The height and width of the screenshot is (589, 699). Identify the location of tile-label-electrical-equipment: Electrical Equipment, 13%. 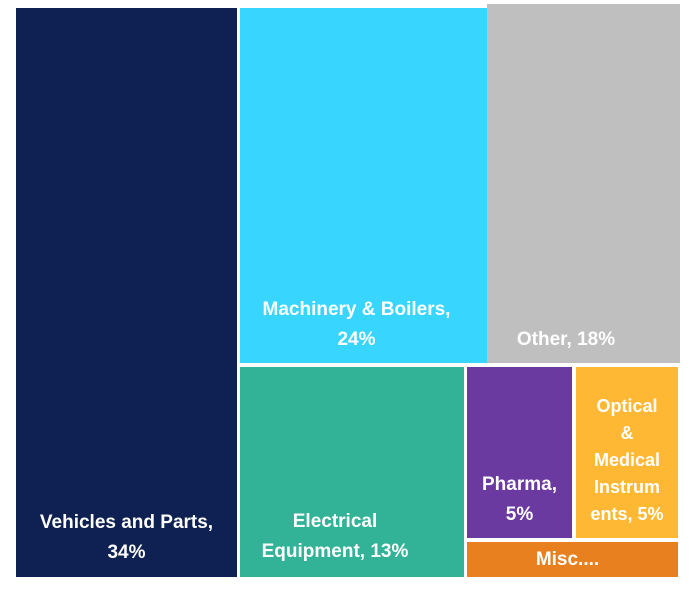
(335, 536).